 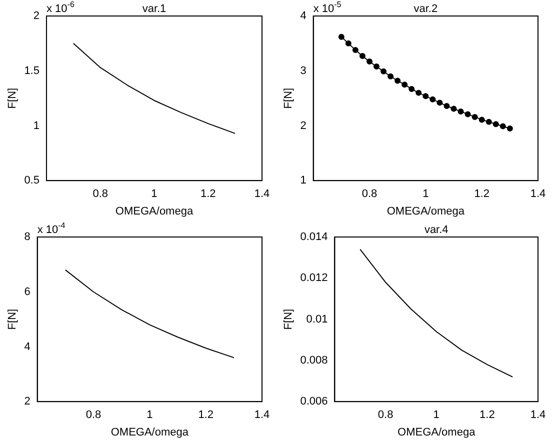 What do you see at coordinates (314, 402) in the screenshot?
I see `y-tick-label: 0.006` at bounding box center [314, 402].